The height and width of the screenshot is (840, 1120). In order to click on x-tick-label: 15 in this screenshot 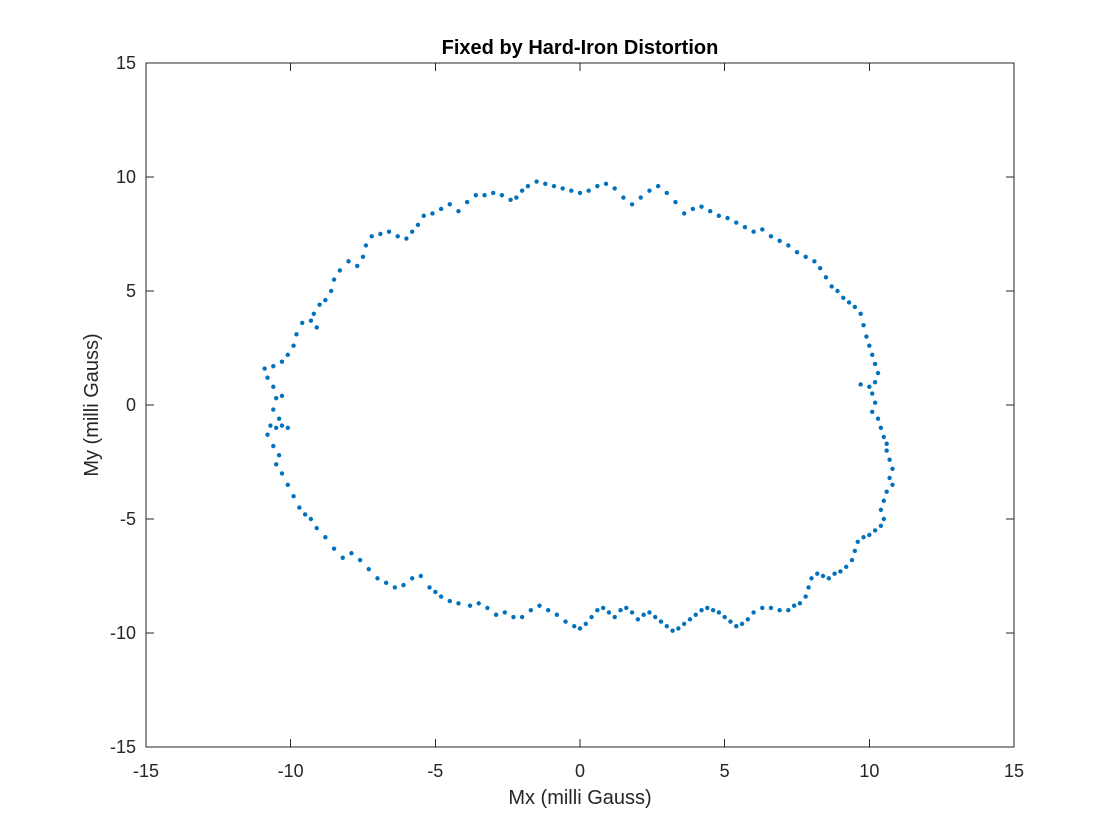, I will do `click(1014, 771)`.